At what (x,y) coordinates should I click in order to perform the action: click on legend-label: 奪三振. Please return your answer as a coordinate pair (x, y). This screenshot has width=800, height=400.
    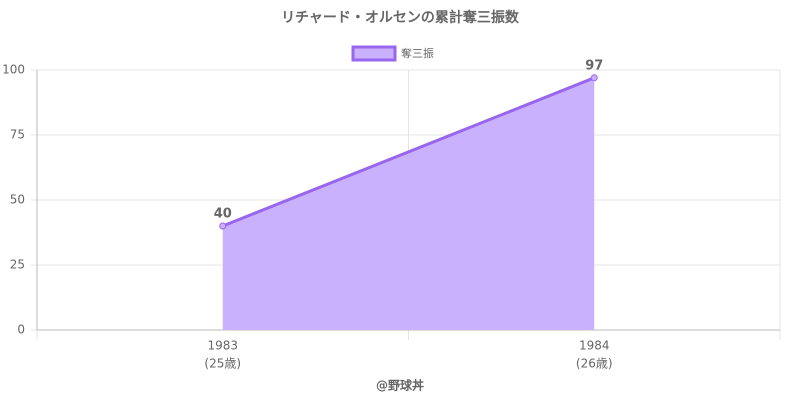
    Looking at the image, I should click on (417, 53).